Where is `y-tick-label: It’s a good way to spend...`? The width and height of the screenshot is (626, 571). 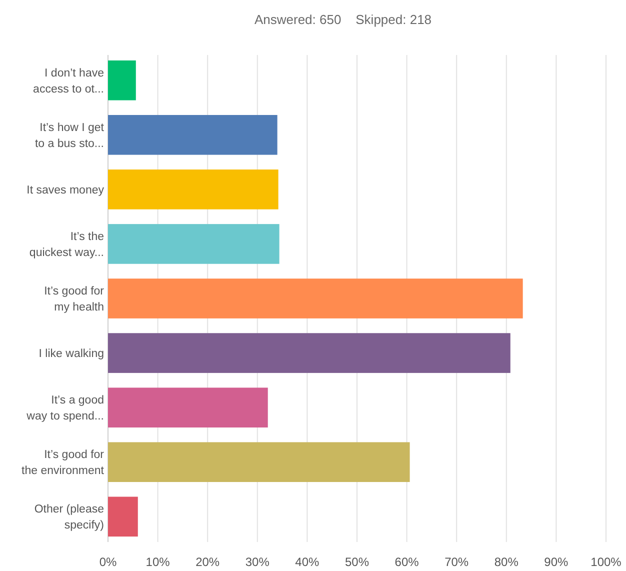
y-tick-label: It’s a good way to spend... is located at coordinates (65, 408).